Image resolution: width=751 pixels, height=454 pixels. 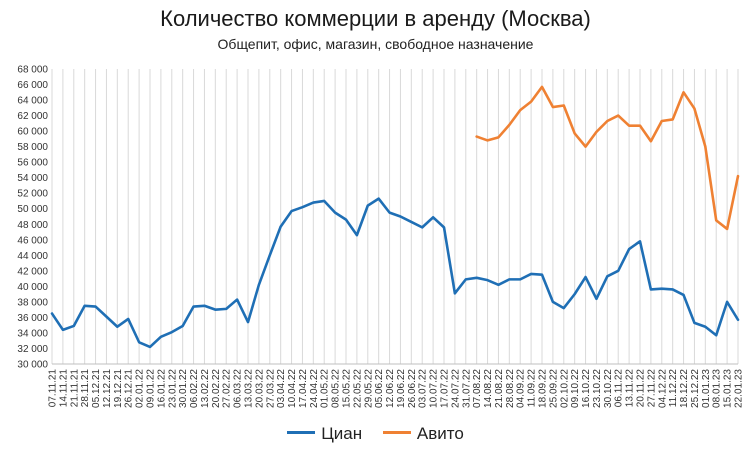 What do you see at coordinates (270, 388) in the screenshot?
I see `x-tick-label: 27.03.22` at bounding box center [270, 388].